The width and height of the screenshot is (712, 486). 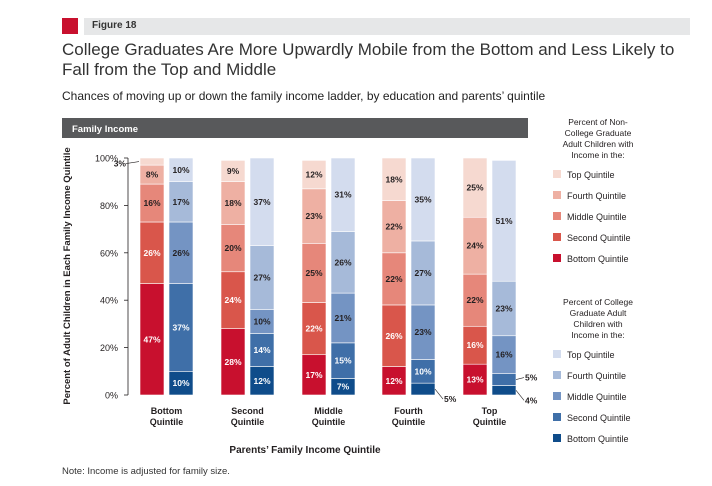 What do you see at coordinates (109, 206) in the screenshot?
I see `y-tick-label: 80%` at bounding box center [109, 206].